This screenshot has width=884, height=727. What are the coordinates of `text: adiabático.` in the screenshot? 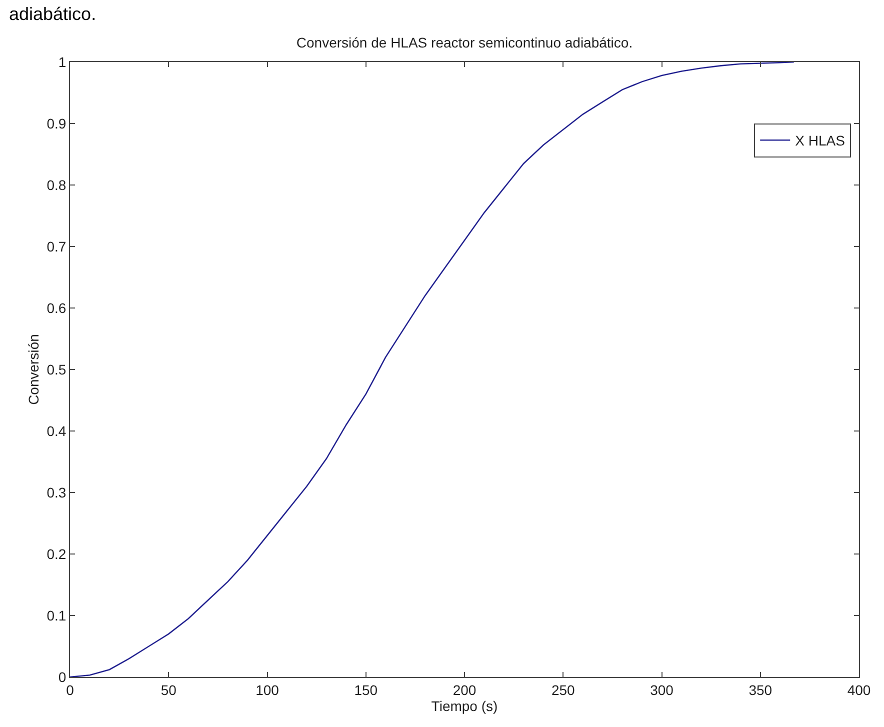 It's located at (52, 14).